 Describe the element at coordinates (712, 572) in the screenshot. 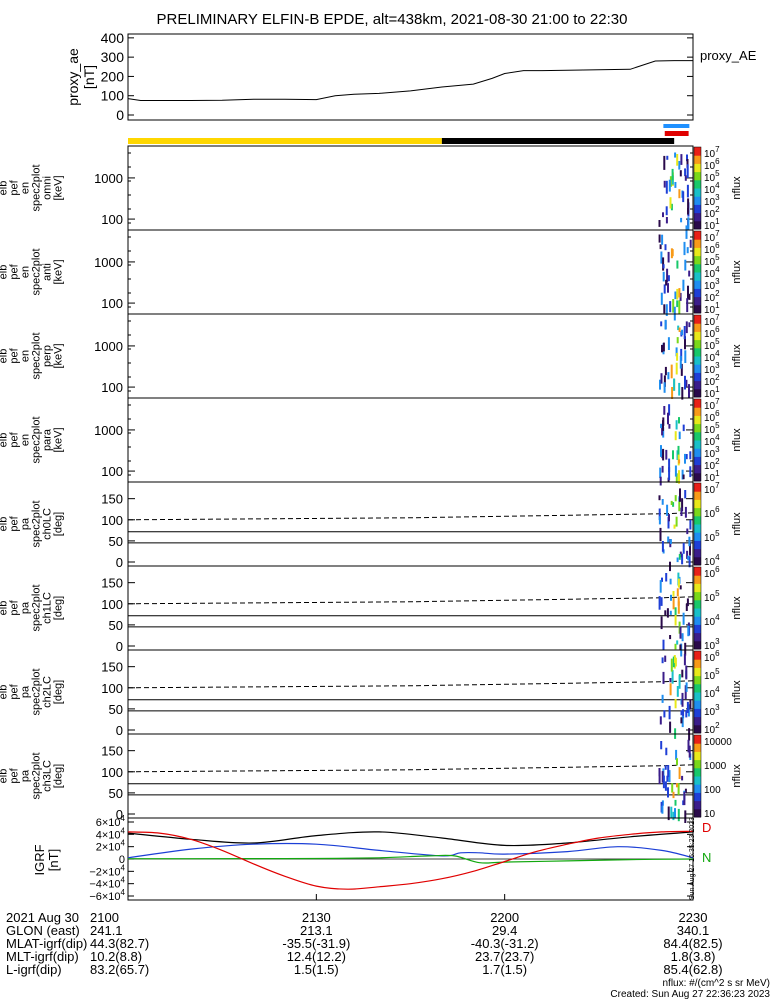

I see `colorbar-tick-label: 10⁶` at that location.